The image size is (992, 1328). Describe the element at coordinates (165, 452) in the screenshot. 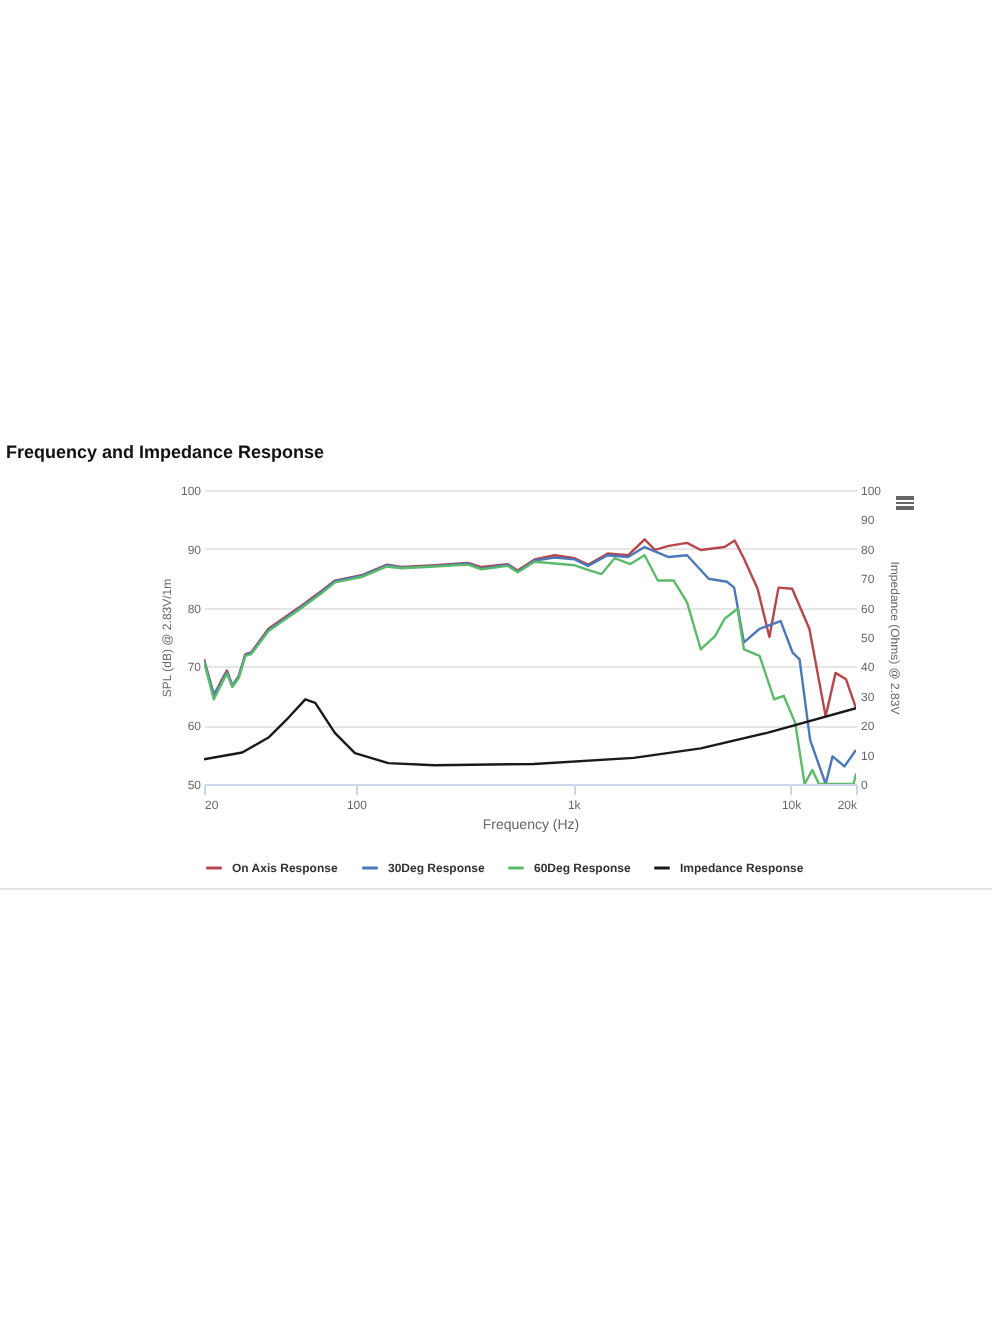

I see `chart-title: Frequency and Impedance Response` at that location.